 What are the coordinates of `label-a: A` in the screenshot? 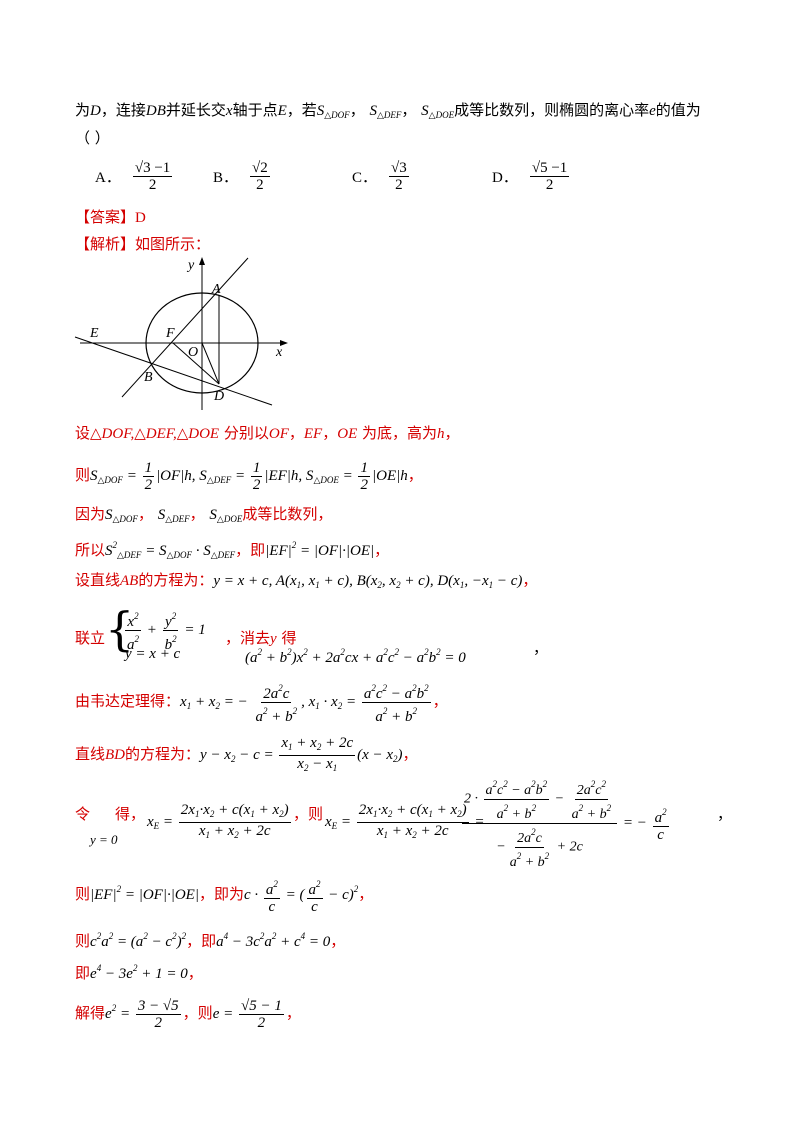 It's located at (216, 289).